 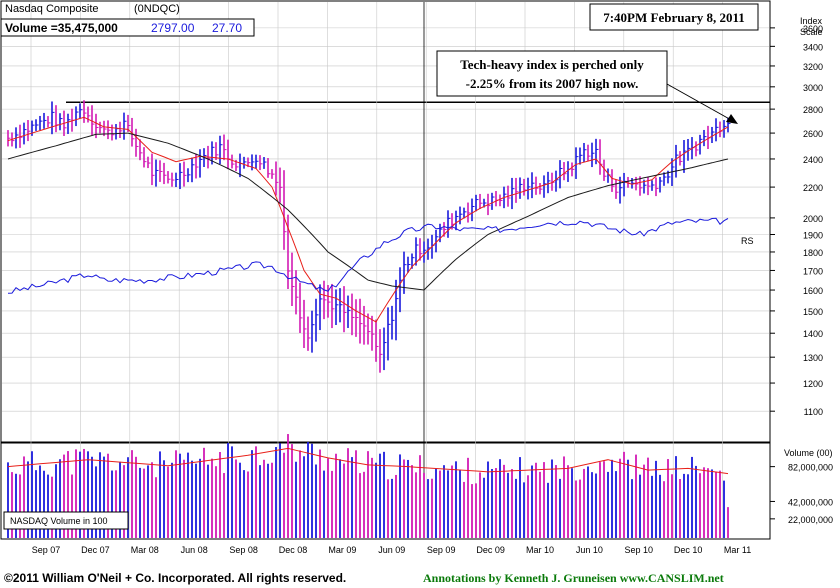 What do you see at coordinates (747, 241) in the screenshot?
I see `rs-label: RS` at bounding box center [747, 241].